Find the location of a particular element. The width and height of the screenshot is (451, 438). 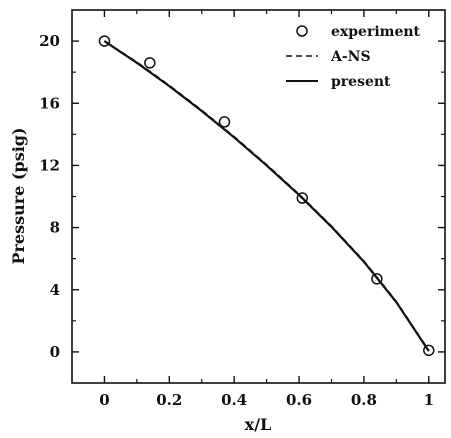

x-tick-label: 0 is located at coordinates (104, 400).